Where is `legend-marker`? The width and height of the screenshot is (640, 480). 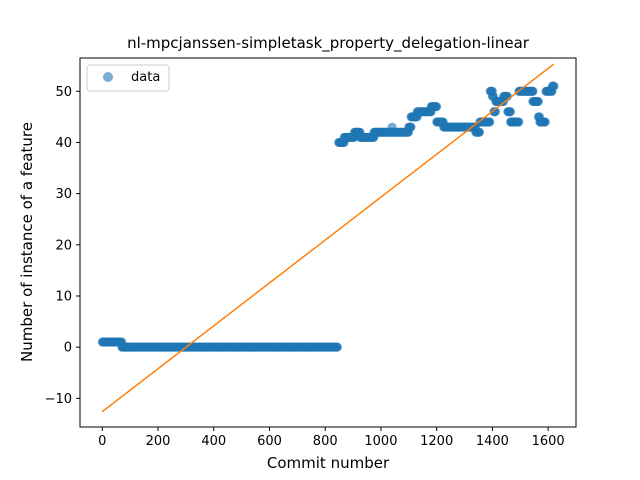
legend-marker is located at coordinates (108, 77).